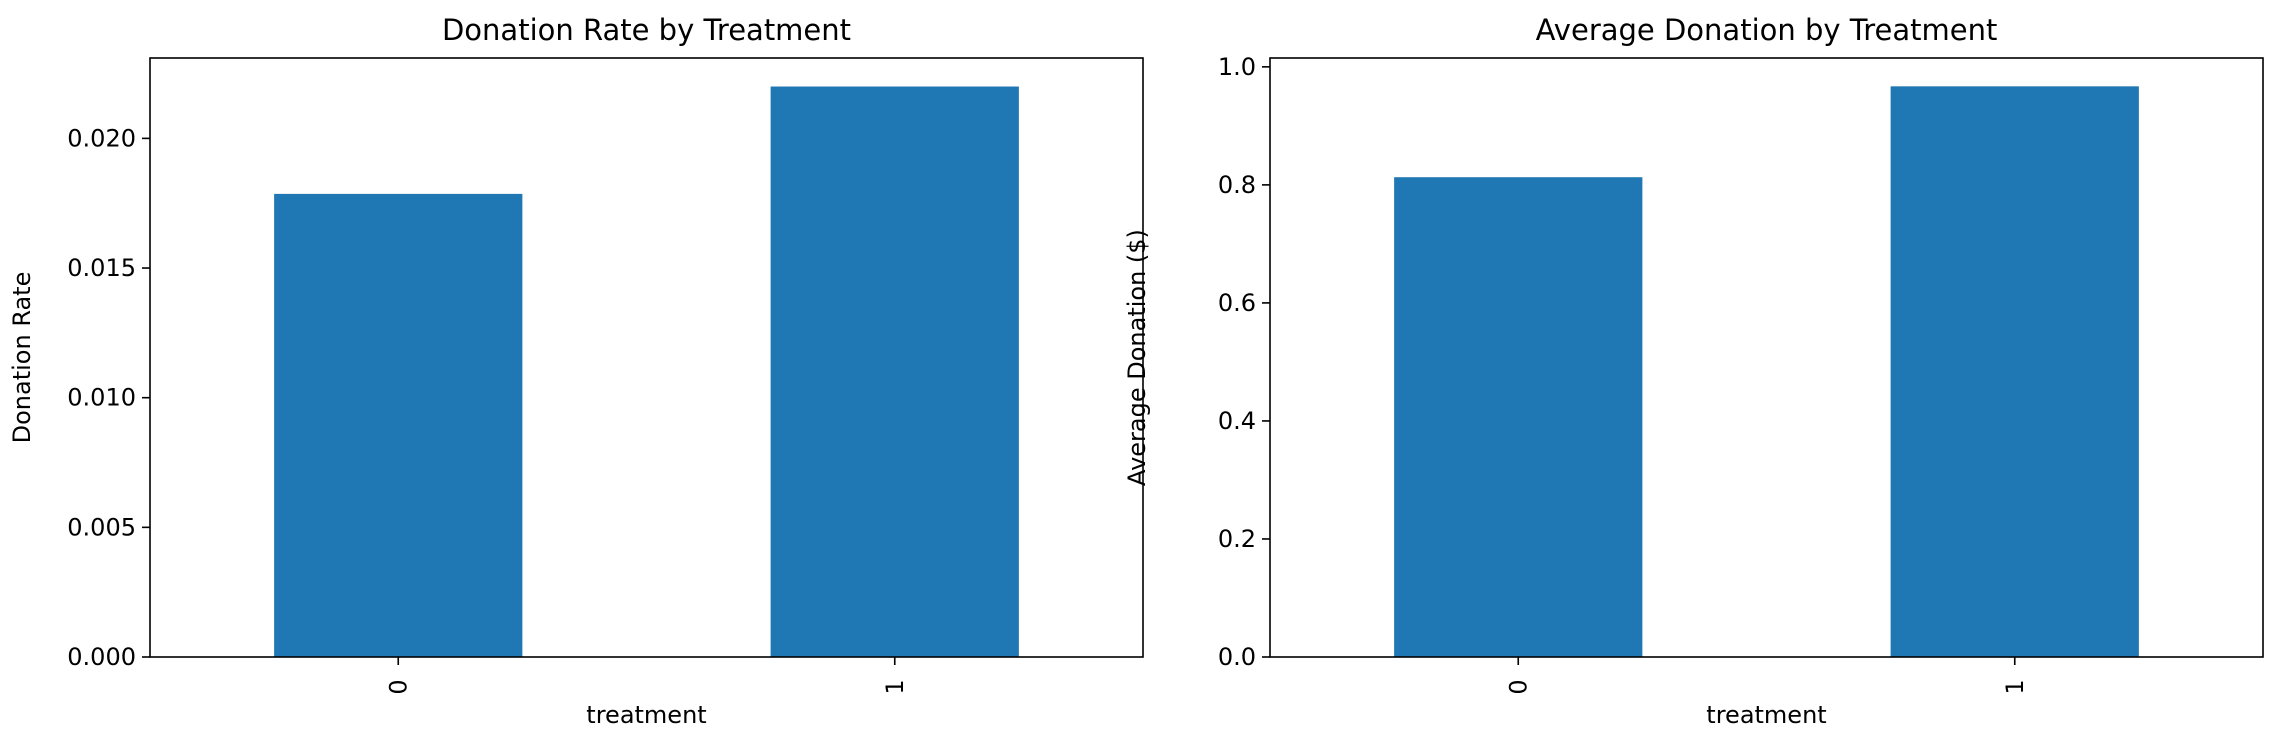 This screenshot has height=748, width=2284. Describe the element at coordinates (101, 398) in the screenshot. I see `y-tick-label: 0.010` at that location.